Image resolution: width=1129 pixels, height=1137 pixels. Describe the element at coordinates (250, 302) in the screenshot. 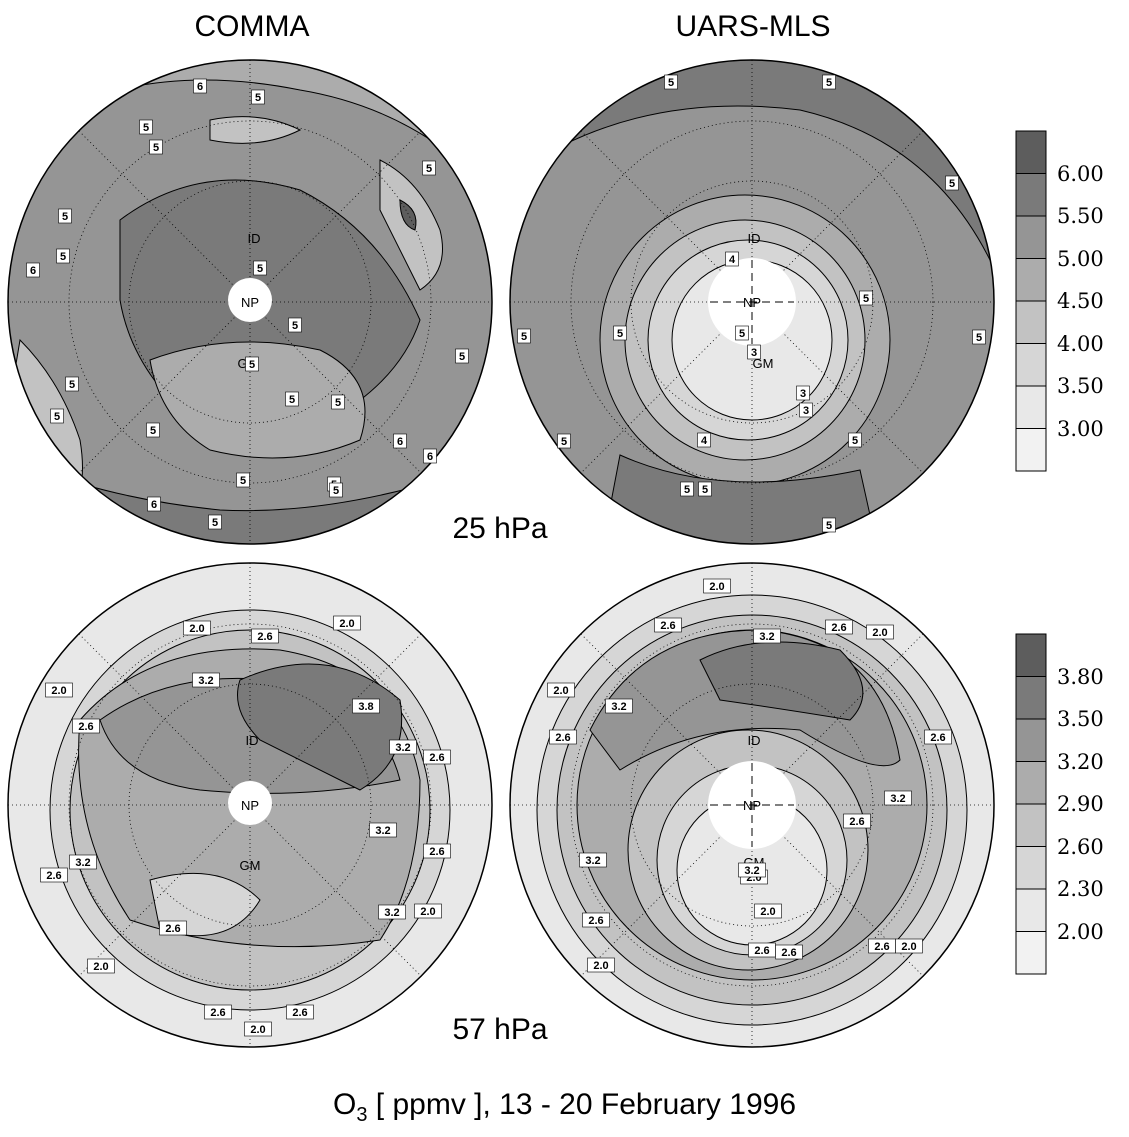

I see `np-label-1: NP` at that location.